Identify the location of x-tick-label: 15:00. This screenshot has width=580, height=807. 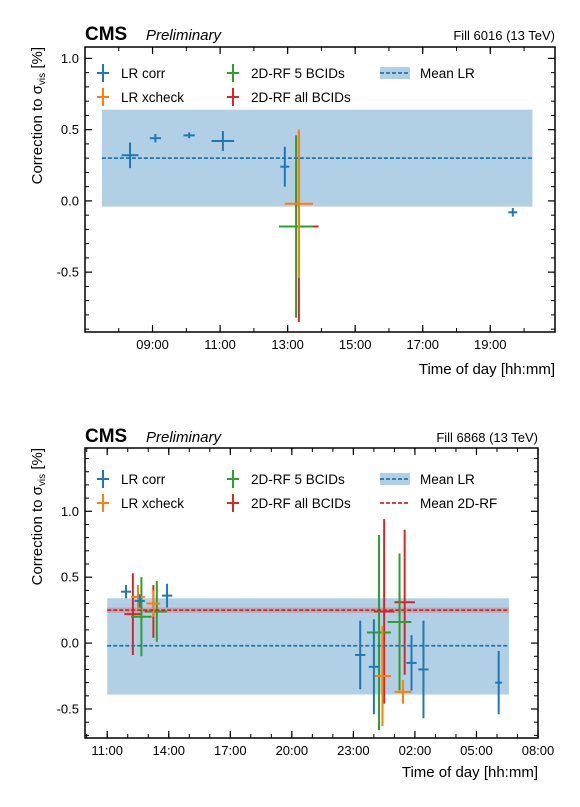
(355, 344).